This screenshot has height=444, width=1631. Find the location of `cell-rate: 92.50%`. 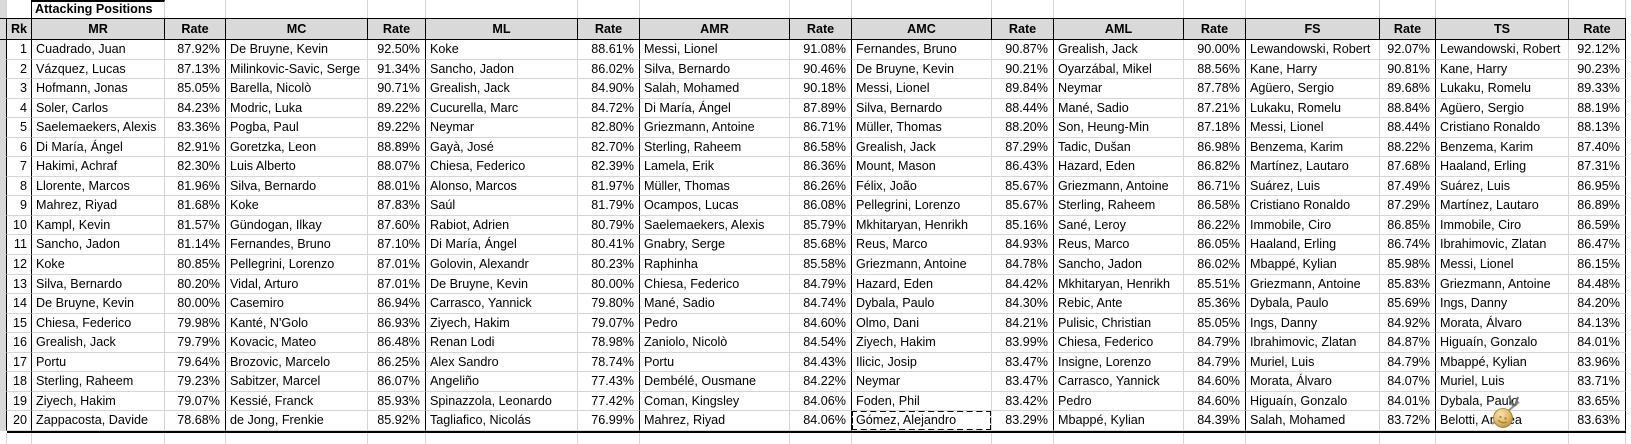

cell-rate: 92.50% is located at coordinates (397, 50).